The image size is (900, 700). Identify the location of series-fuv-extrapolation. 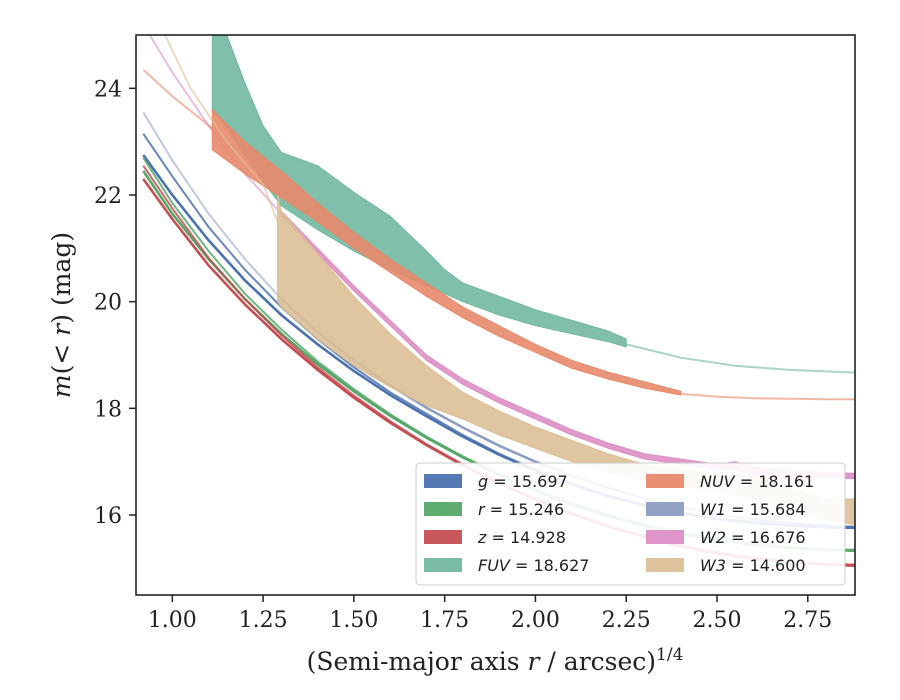
(740, 358).